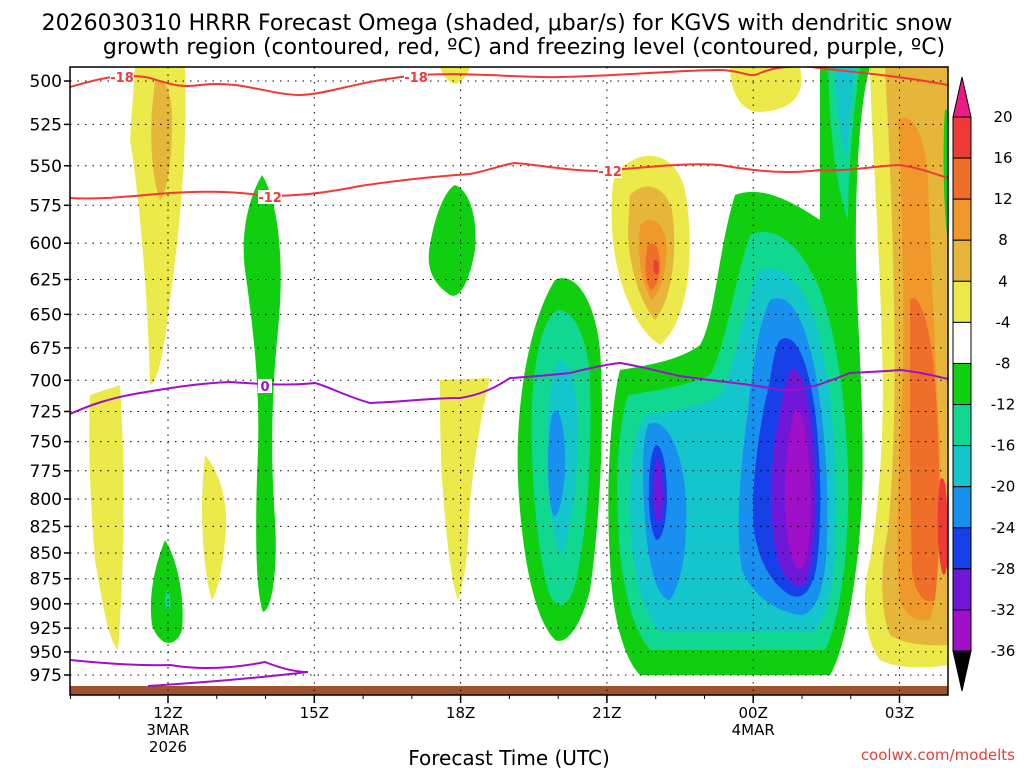 This screenshot has width=1024, height=768. What do you see at coordinates (1003, 528) in the screenshot?
I see `colorbar-label: -24` at bounding box center [1003, 528].